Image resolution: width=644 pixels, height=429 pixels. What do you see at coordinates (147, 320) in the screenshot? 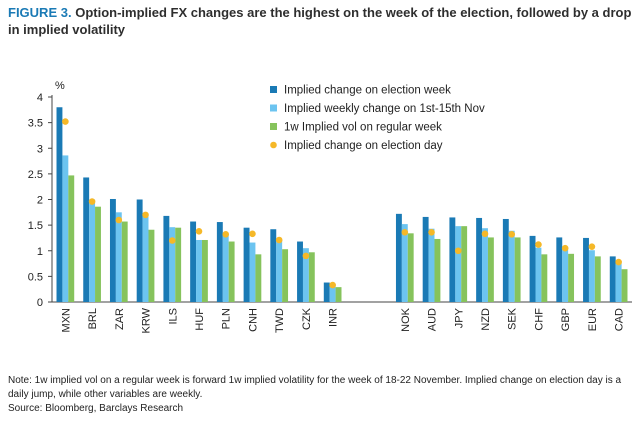
I see `x-tick-label: KRW` at bounding box center [147, 320].